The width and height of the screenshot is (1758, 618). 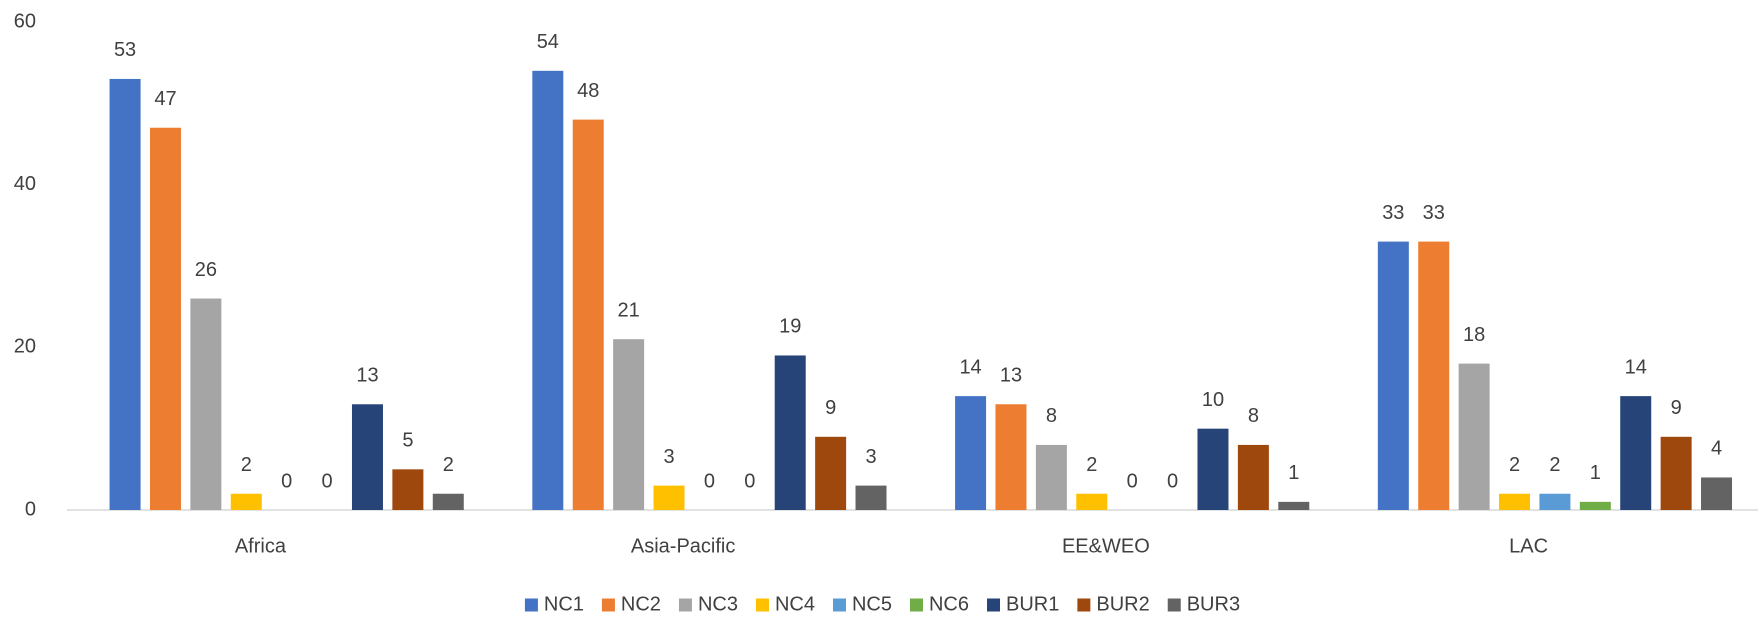 I want to click on data-label: 18, so click(x=1474, y=335).